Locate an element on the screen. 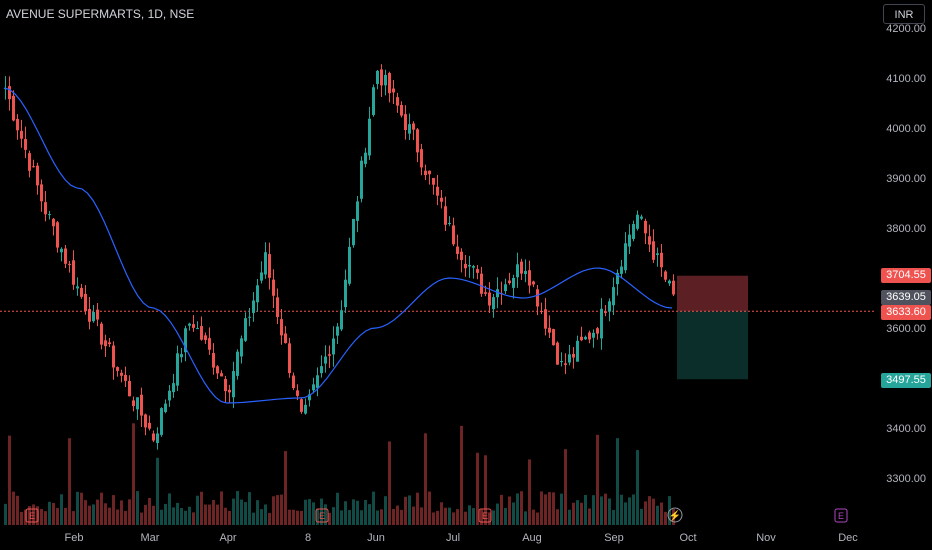  stop-price-tag: 3704.55 is located at coordinates (906, 275).